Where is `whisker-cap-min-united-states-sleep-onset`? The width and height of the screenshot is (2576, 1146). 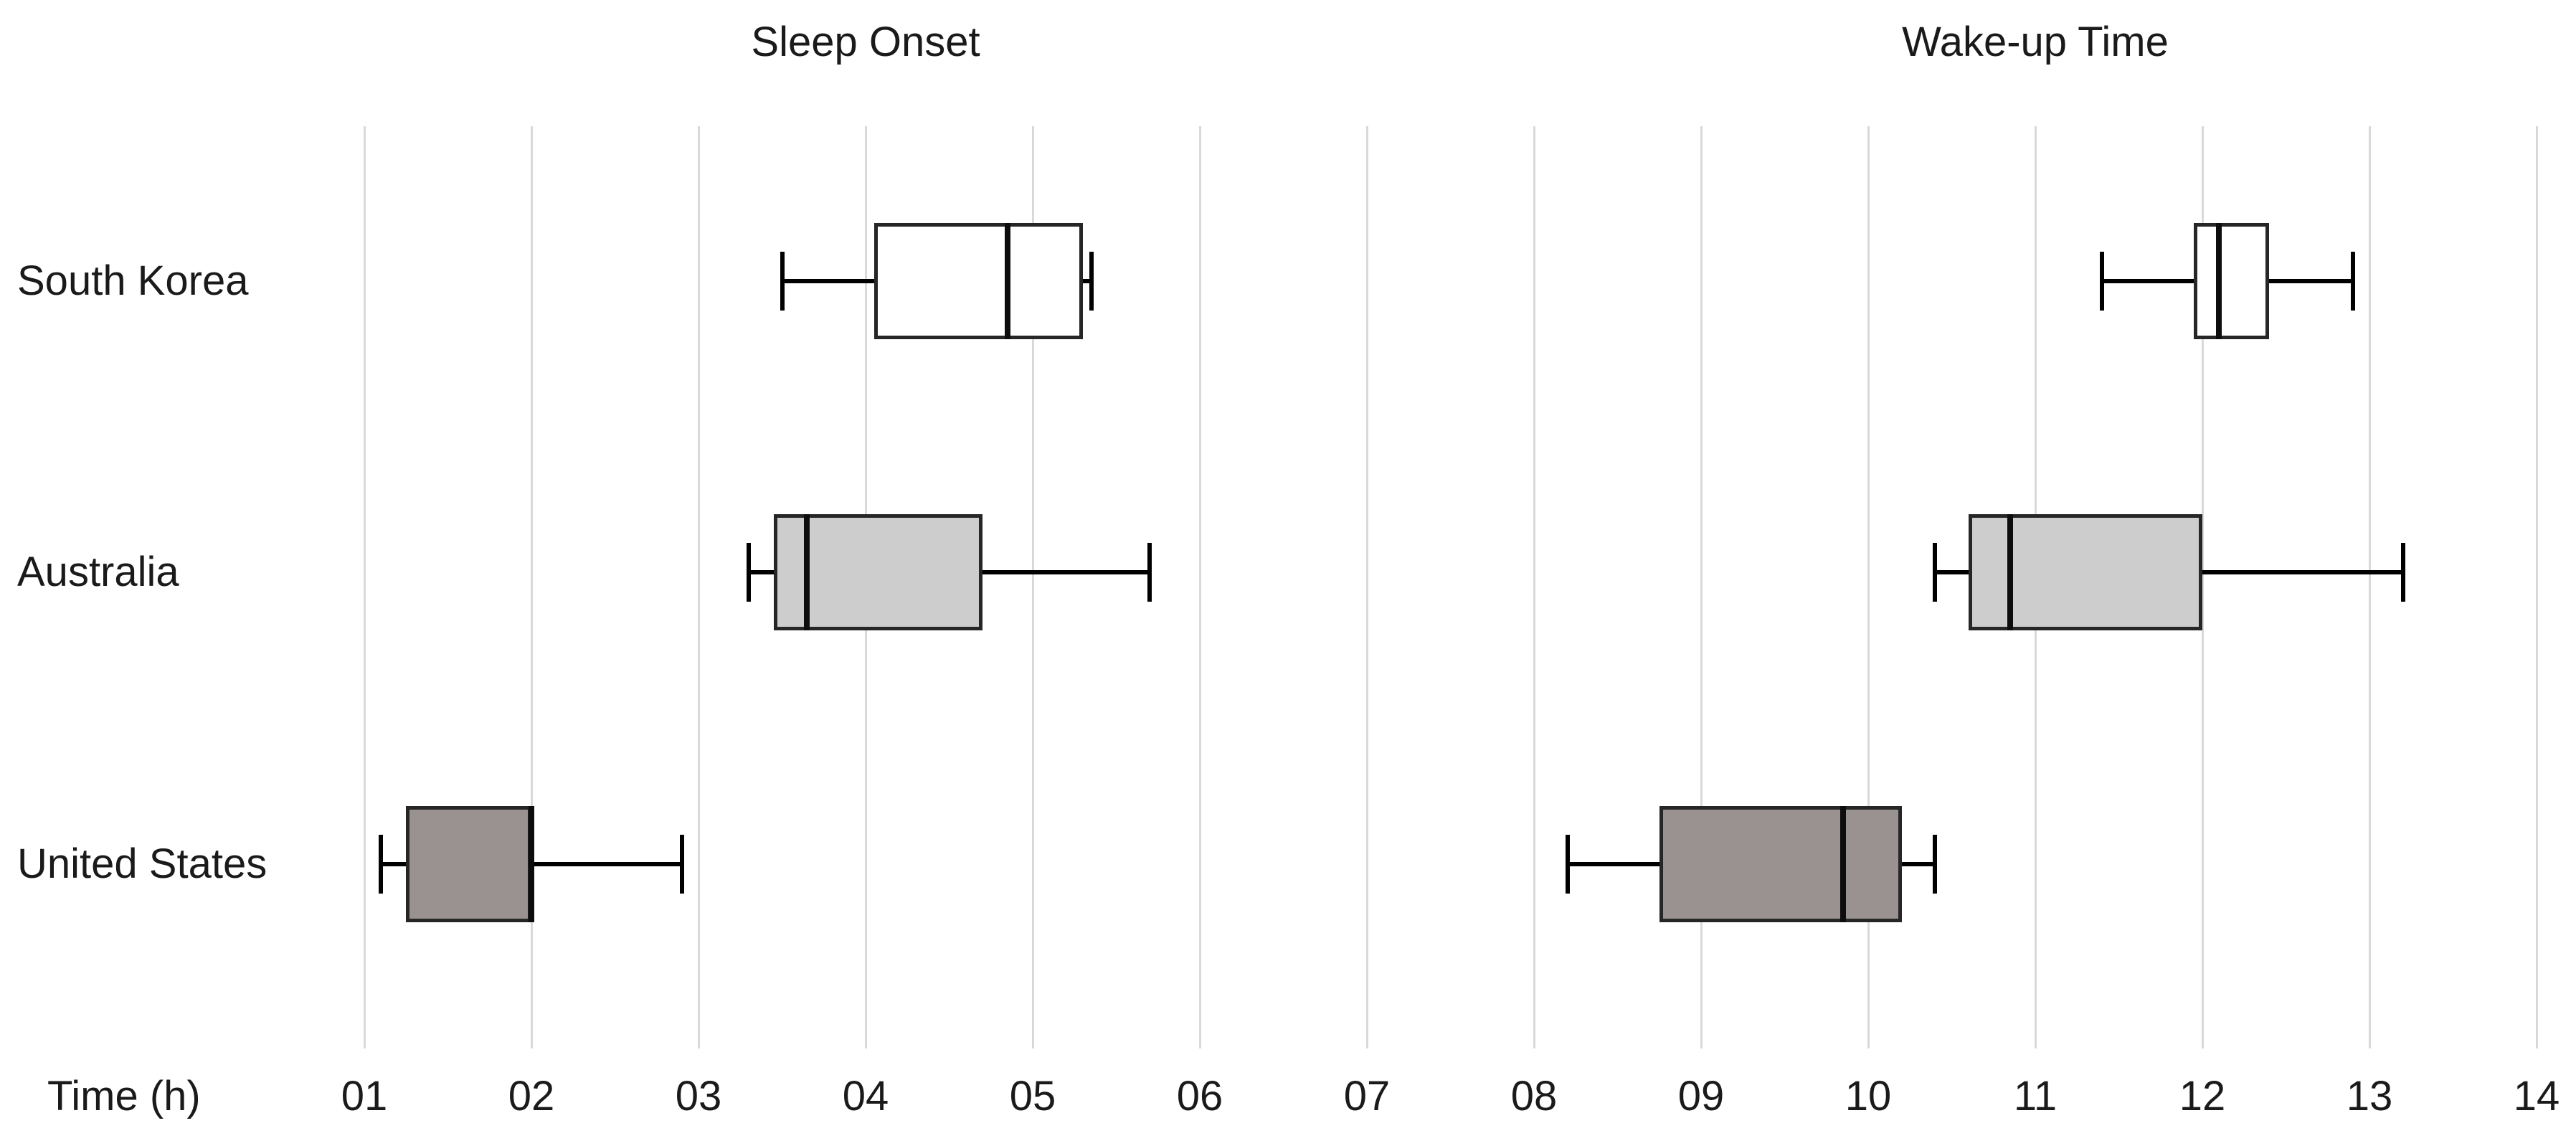 whisker-cap-min-united-states-sleep-onset is located at coordinates (381, 864).